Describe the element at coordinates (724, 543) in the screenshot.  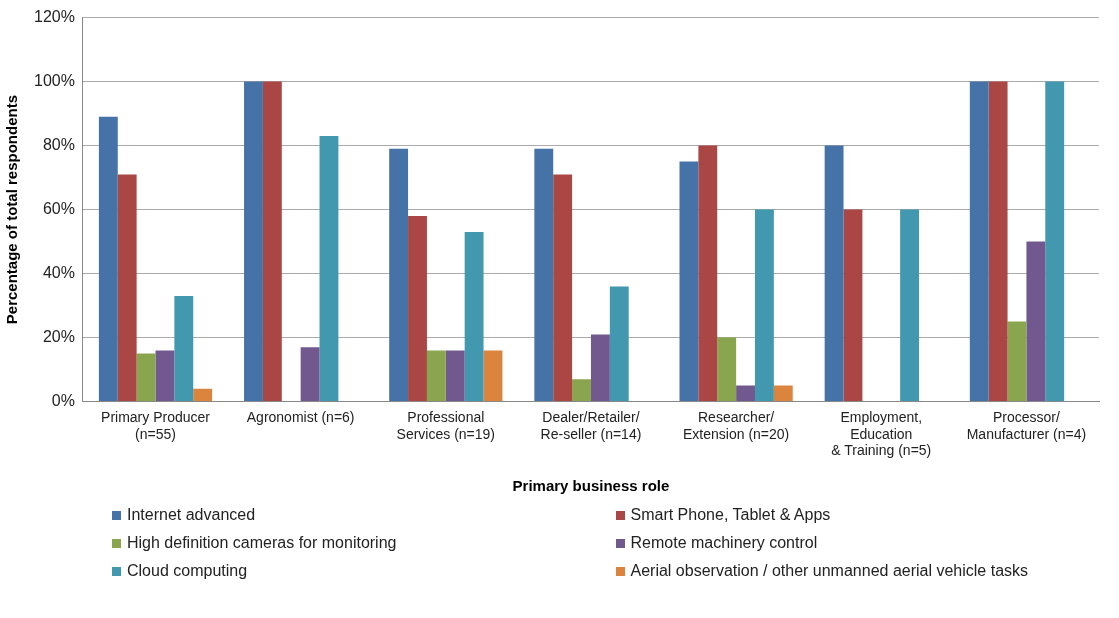
I see `legend-label: Remote machinery control` at that location.